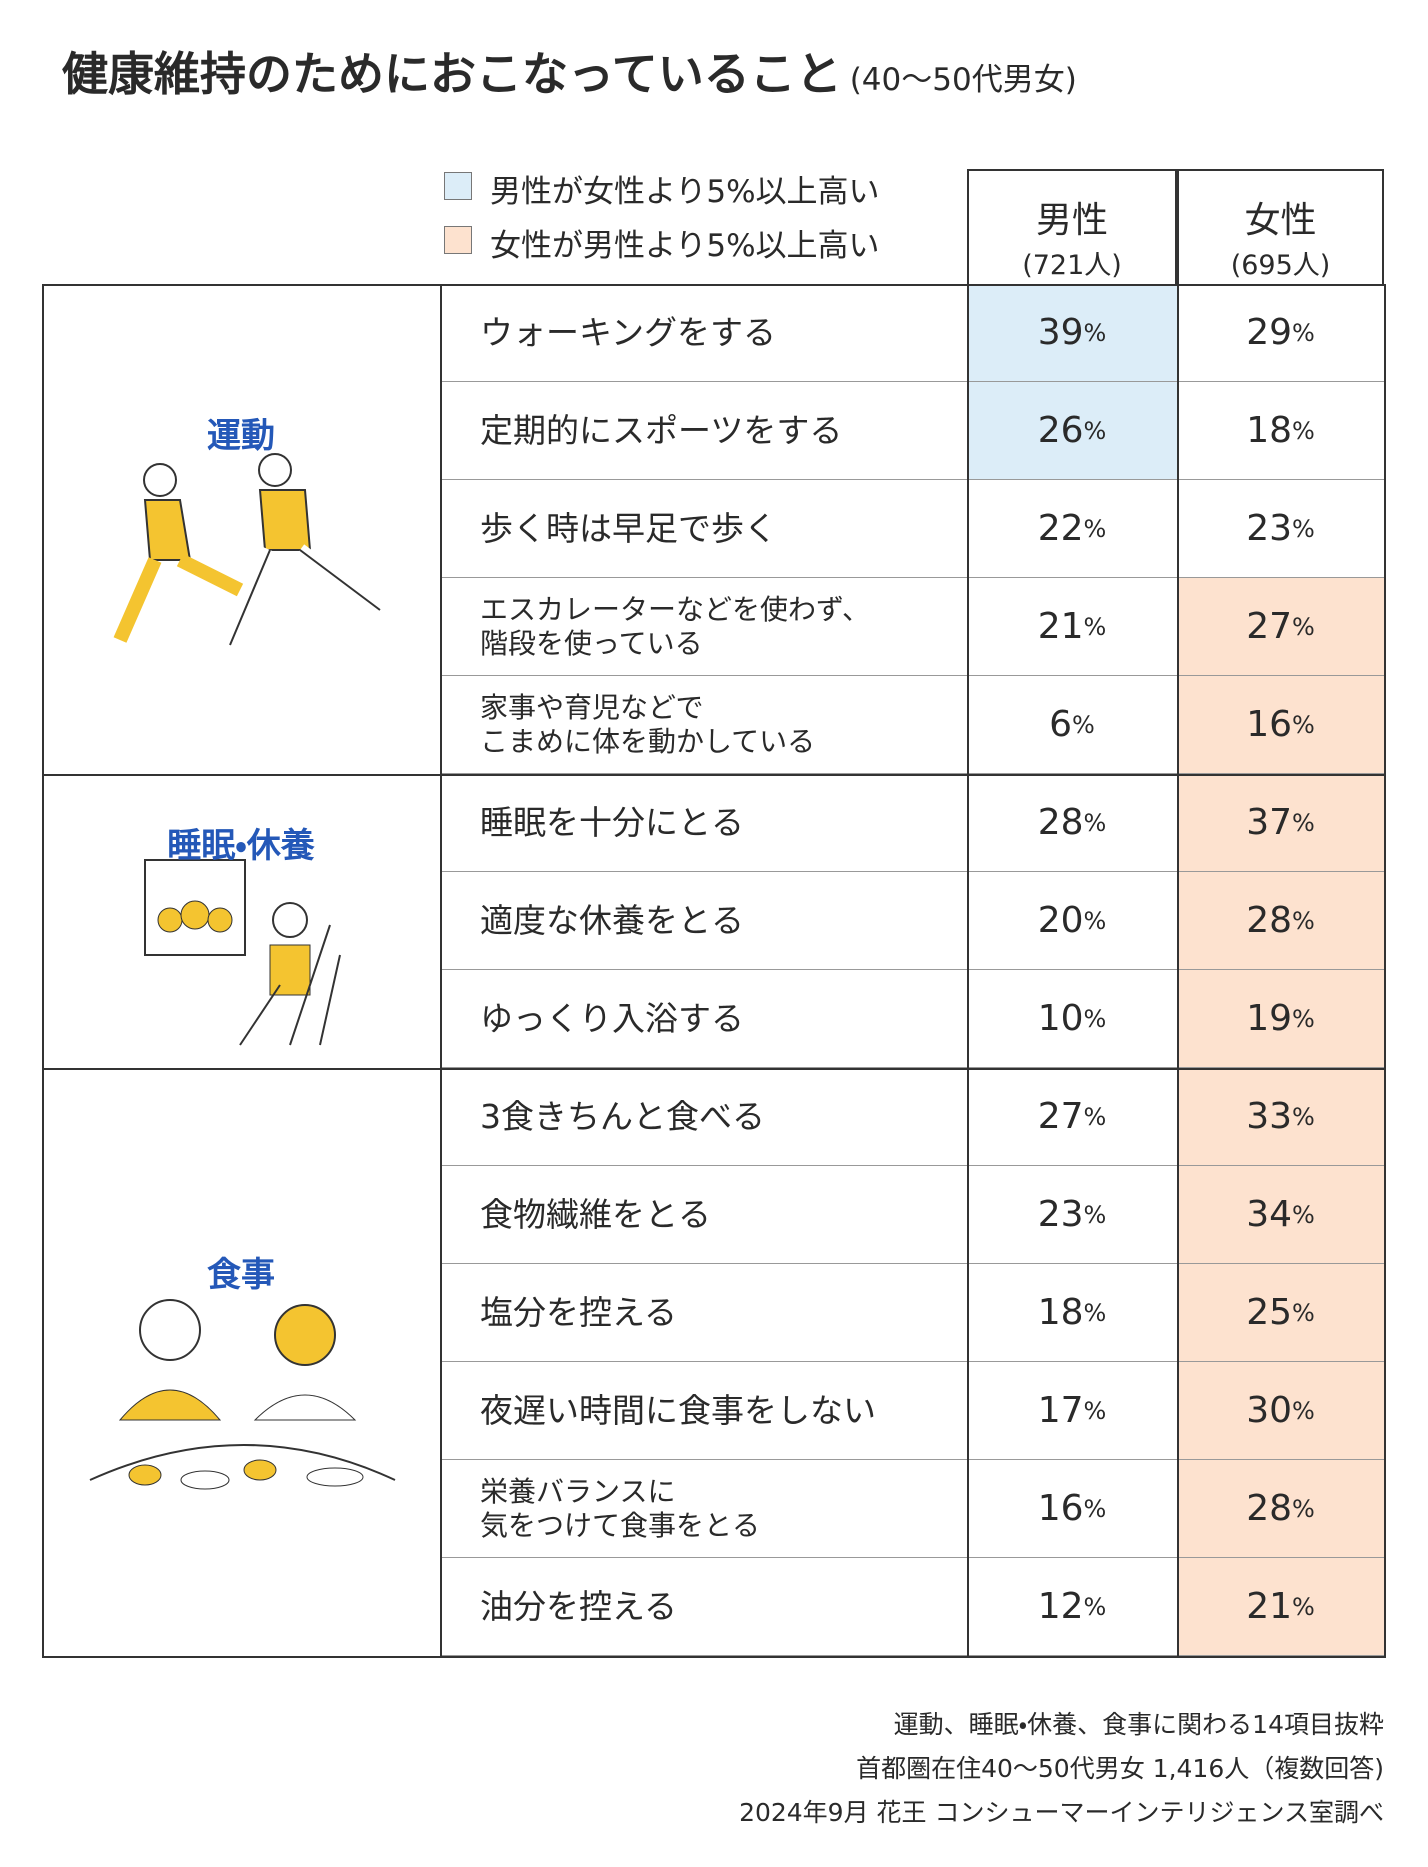 Image resolution: width=1428 pixels, height=1867 pixels. Describe the element at coordinates (703, 1411) in the screenshot. I see `item-cell: 夜遅い時間に食事をしない` at that location.